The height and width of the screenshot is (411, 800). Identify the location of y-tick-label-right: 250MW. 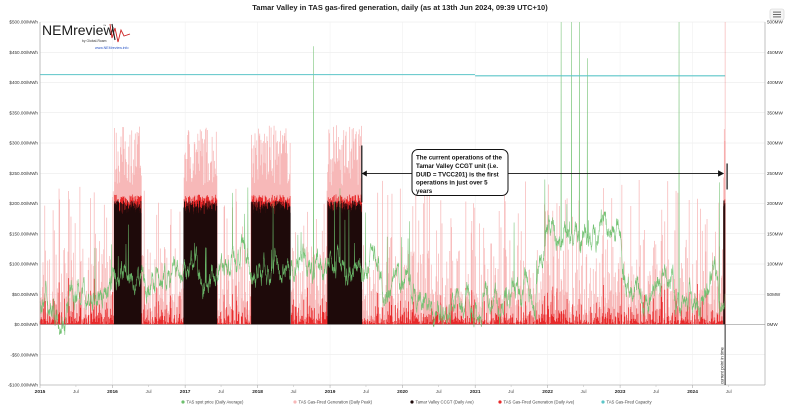
(775, 173).